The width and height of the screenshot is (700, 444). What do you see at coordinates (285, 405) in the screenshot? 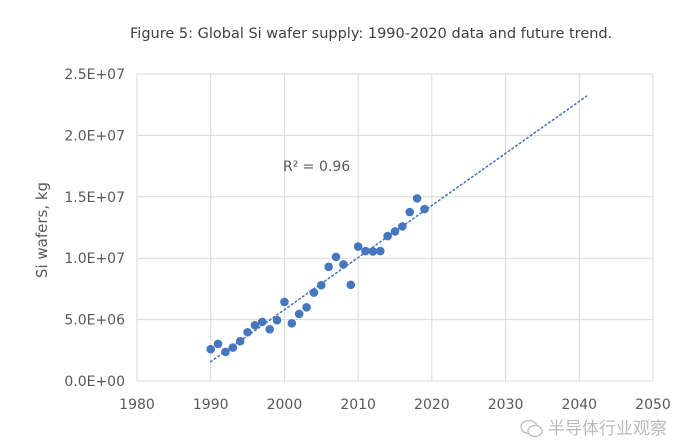
I see `x-tick-label: 2000` at bounding box center [285, 405].